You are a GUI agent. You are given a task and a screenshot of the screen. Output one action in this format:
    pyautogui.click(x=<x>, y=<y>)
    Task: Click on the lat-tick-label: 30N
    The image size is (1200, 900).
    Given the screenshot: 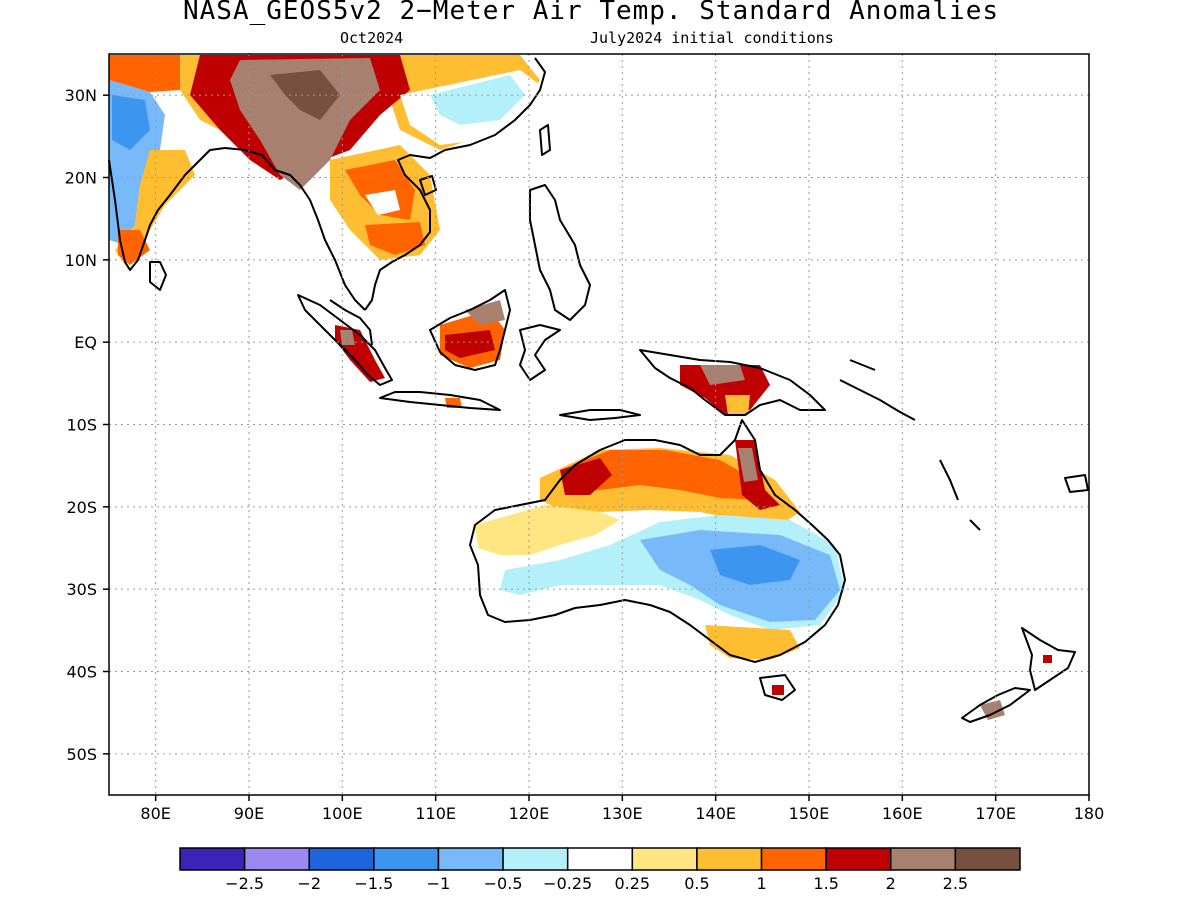 What is the action you would take?
    pyautogui.click(x=81, y=95)
    